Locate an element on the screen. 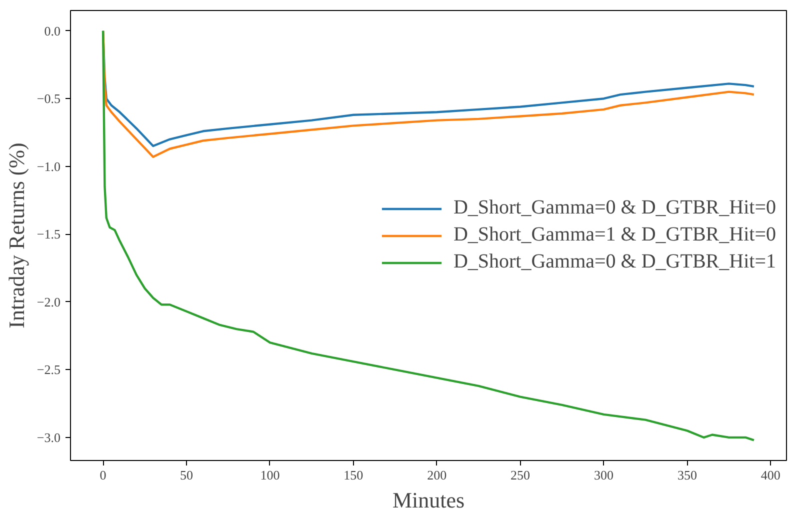  x-axis-title: Minutes is located at coordinates (428, 500).